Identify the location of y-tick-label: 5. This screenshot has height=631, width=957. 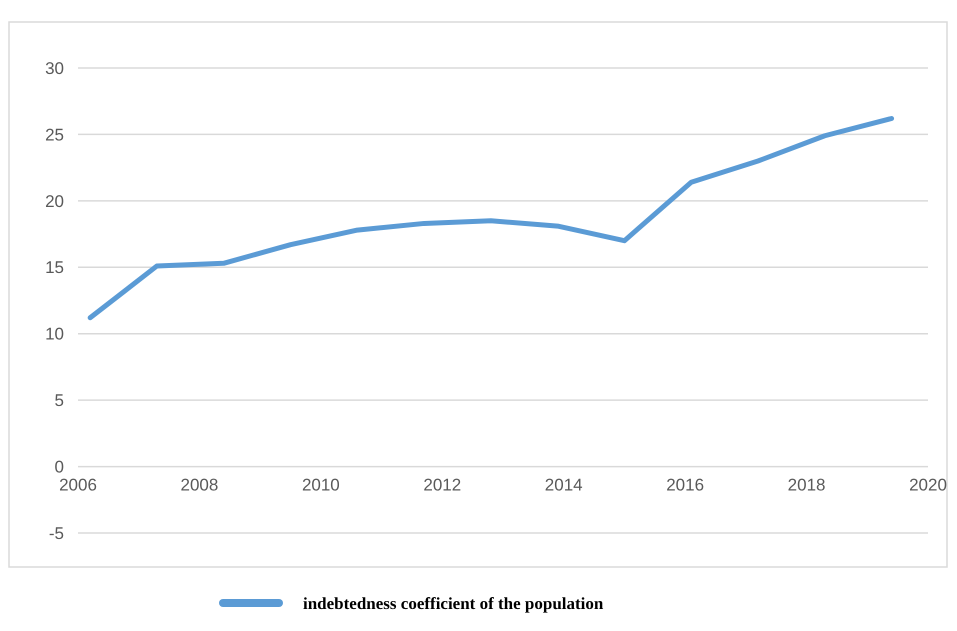
(59, 400).